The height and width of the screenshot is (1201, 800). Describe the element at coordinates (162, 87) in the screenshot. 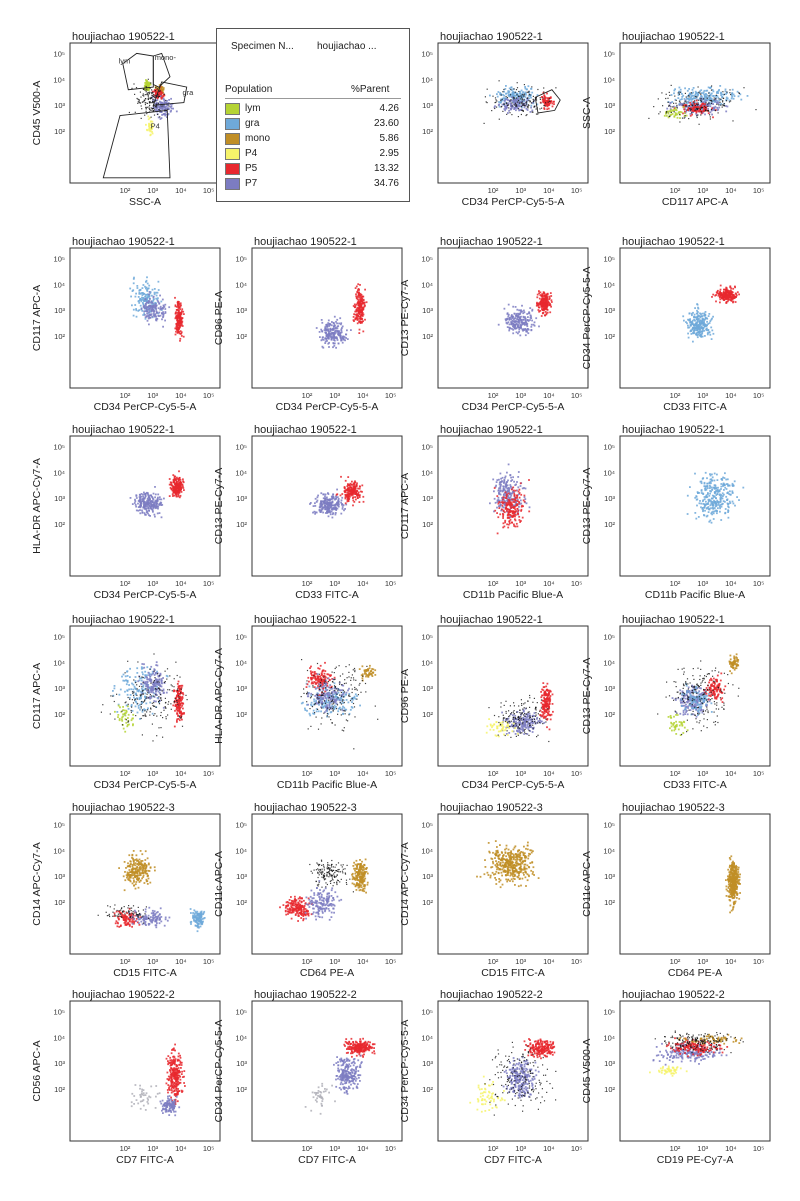

I see `event-point-mono` at that location.